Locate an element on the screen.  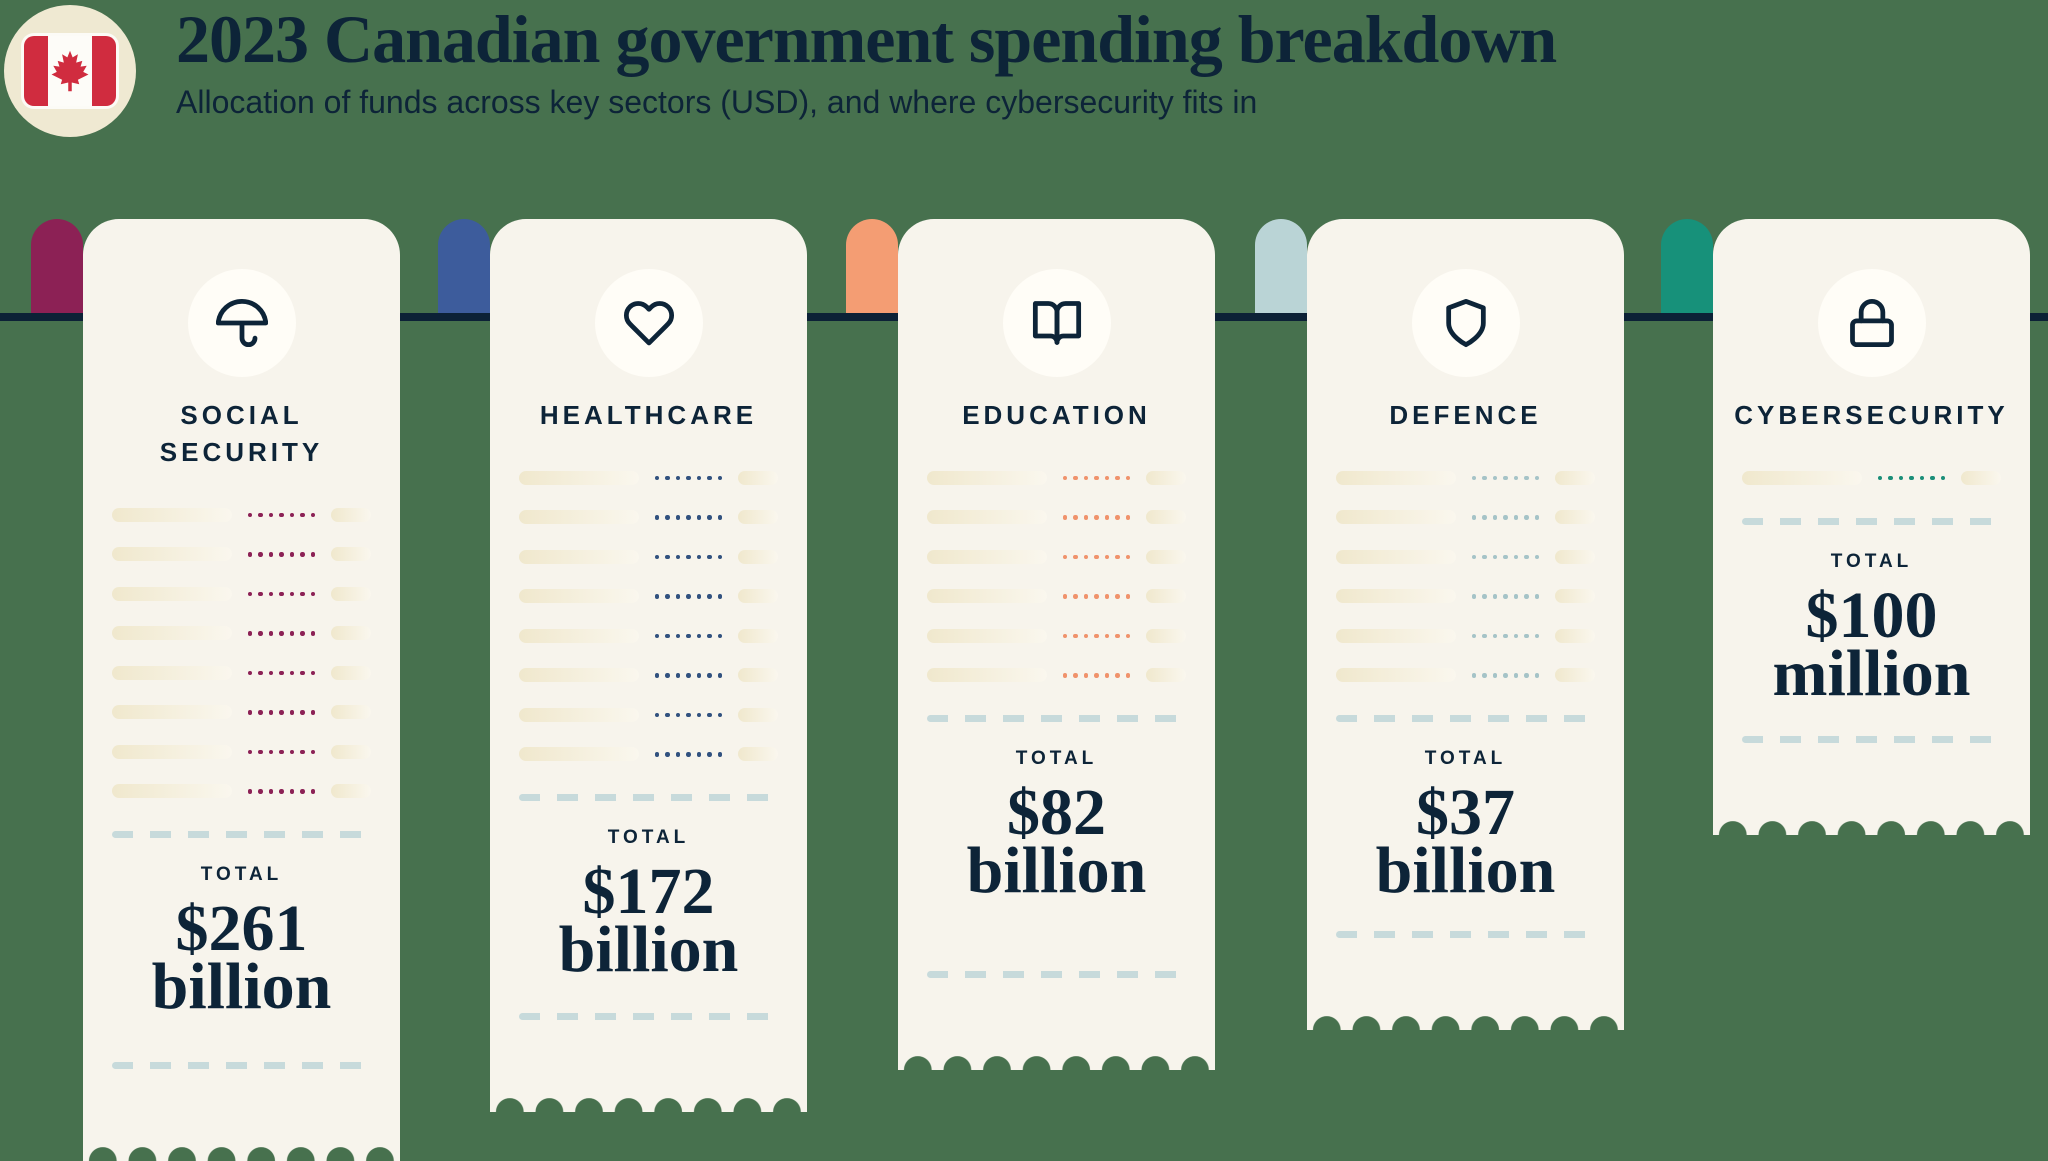
total-label: TOTAL is located at coordinates (1871, 561).